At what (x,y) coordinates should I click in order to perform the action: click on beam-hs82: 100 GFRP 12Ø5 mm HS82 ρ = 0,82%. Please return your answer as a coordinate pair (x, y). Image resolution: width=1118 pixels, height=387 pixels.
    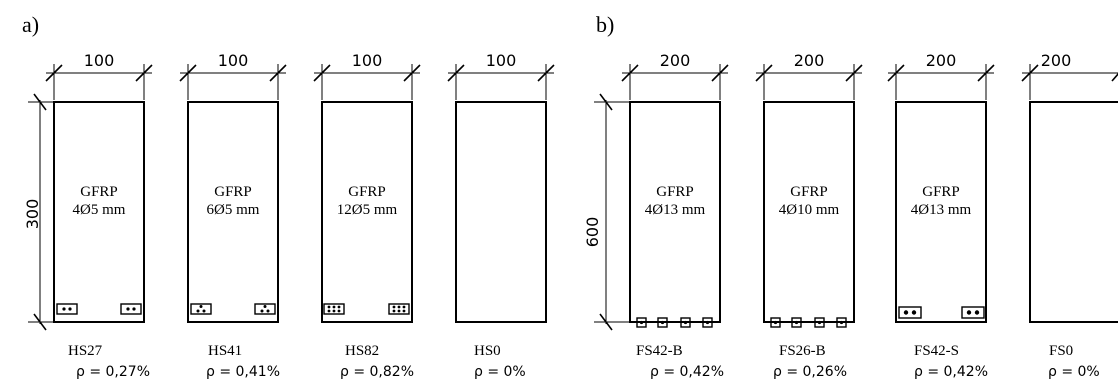
    Looking at the image, I should click on (367, 215).